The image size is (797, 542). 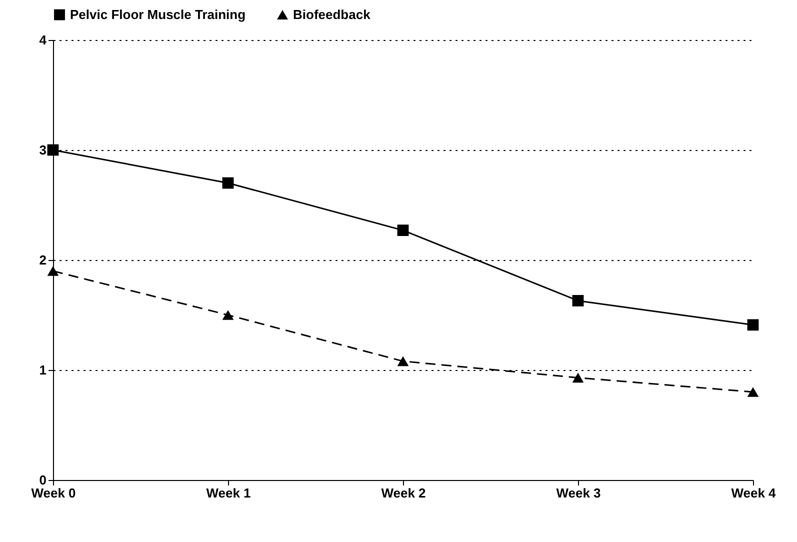 What do you see at coordinates (42, 260) in the screenshot?
I see `y-tick-label: 2` at bounding box center [42, 260].